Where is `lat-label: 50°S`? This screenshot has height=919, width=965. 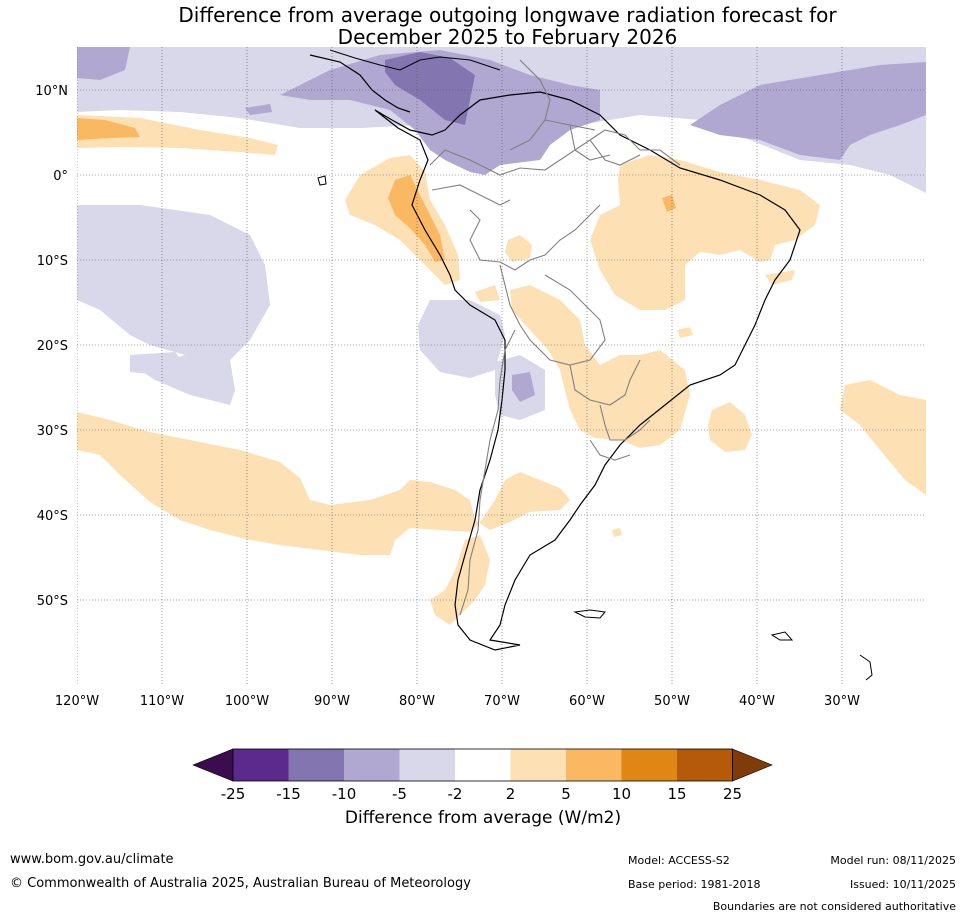
lat-label: 50°S is located at coordinates (52, 601).